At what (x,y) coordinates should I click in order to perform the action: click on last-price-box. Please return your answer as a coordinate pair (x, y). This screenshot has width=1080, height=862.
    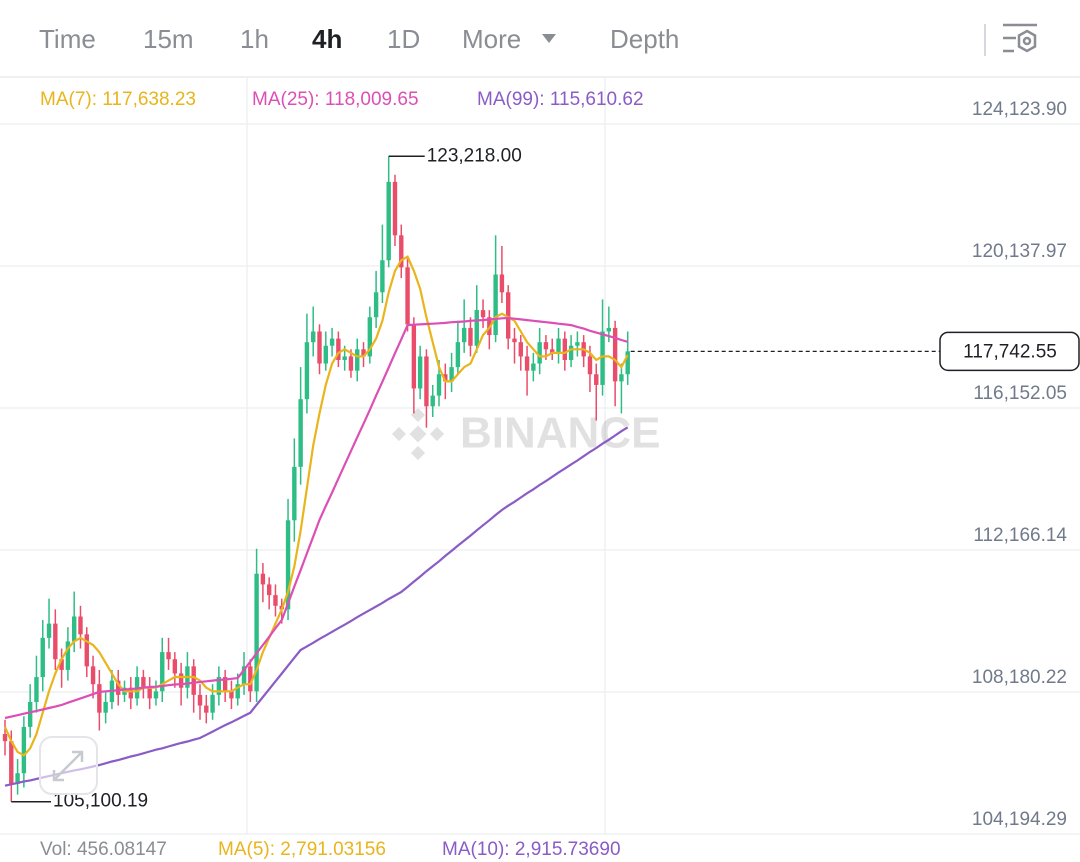
    Looking at the image, I should click on (1009, 351).